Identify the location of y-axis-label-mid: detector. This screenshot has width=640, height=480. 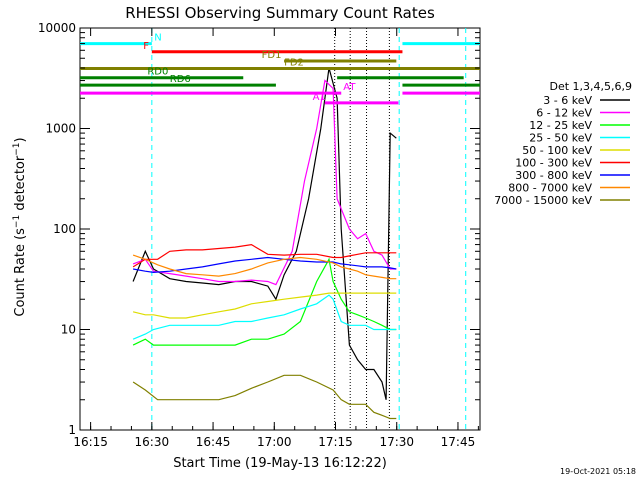
(20, 185).